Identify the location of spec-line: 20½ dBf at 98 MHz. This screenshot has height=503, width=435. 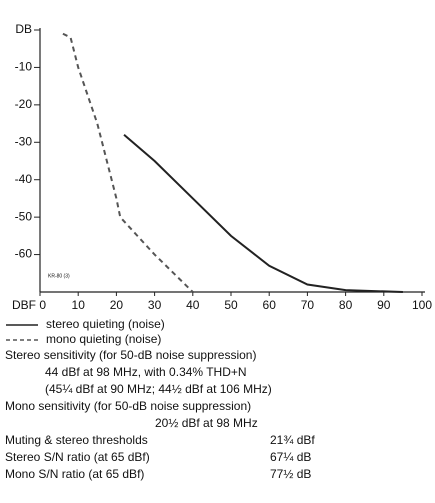
(206, 423).